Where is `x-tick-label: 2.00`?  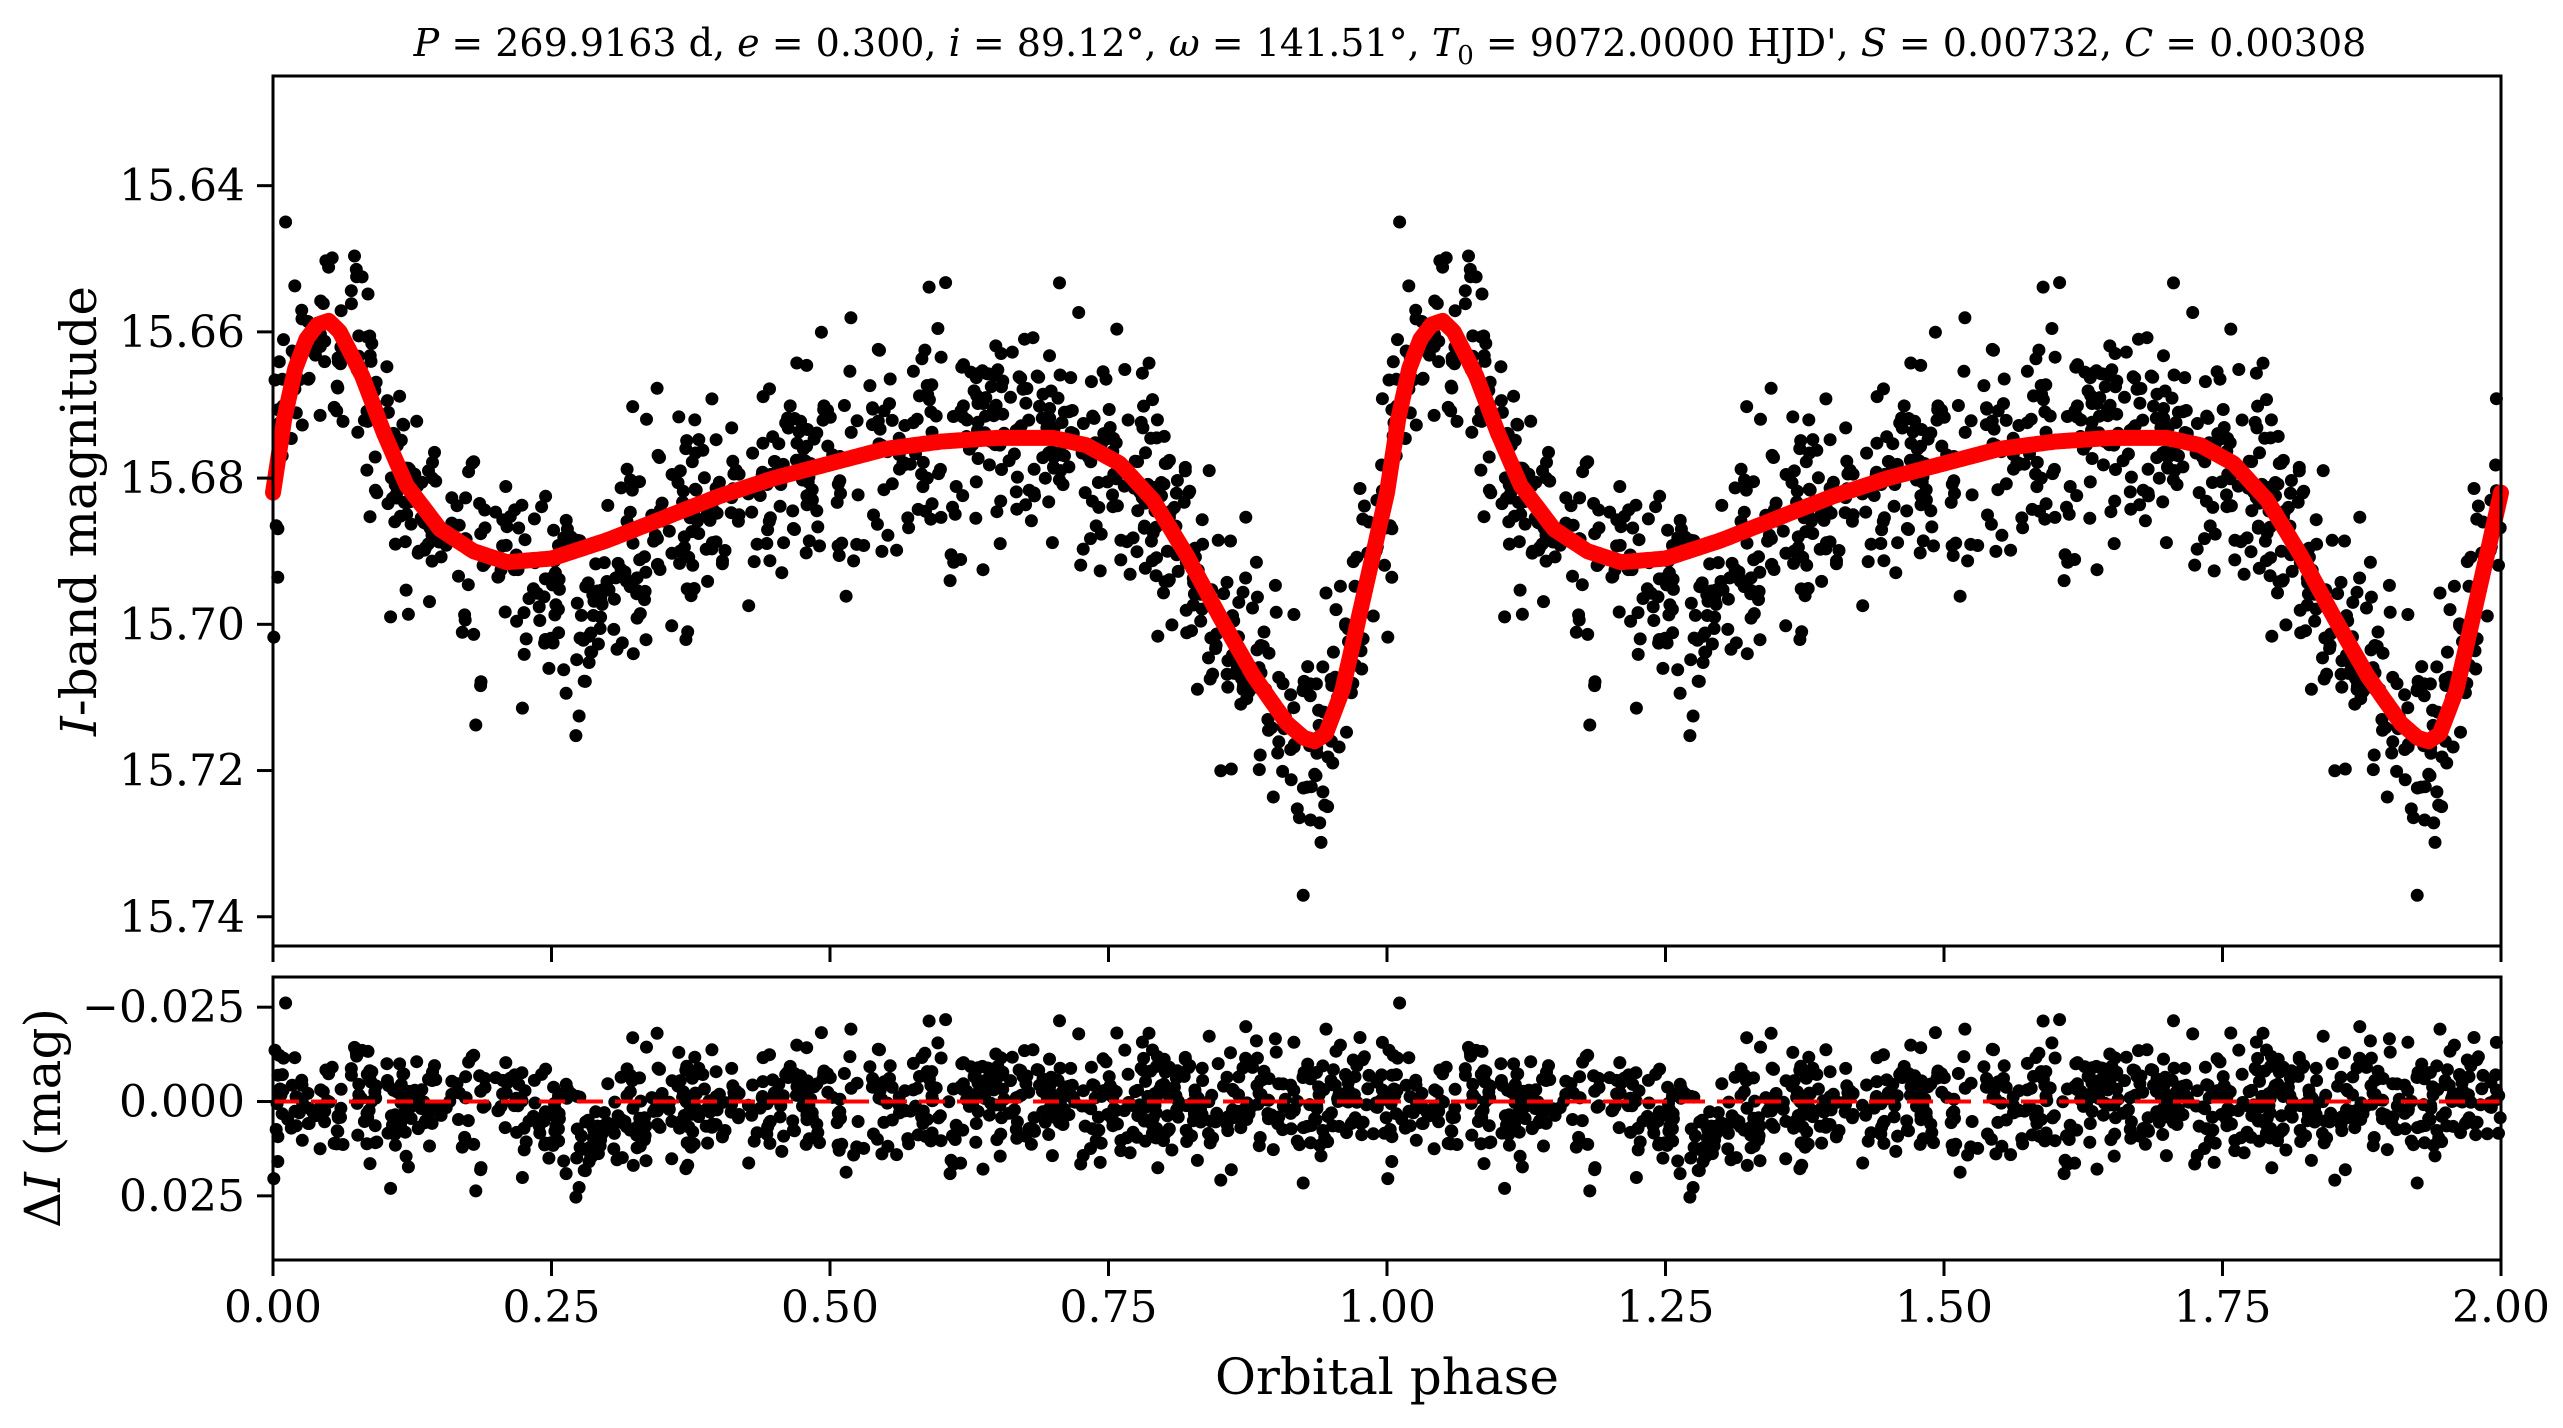 x-tick-label: 2.00 is located at coordinates (2501, 1307).